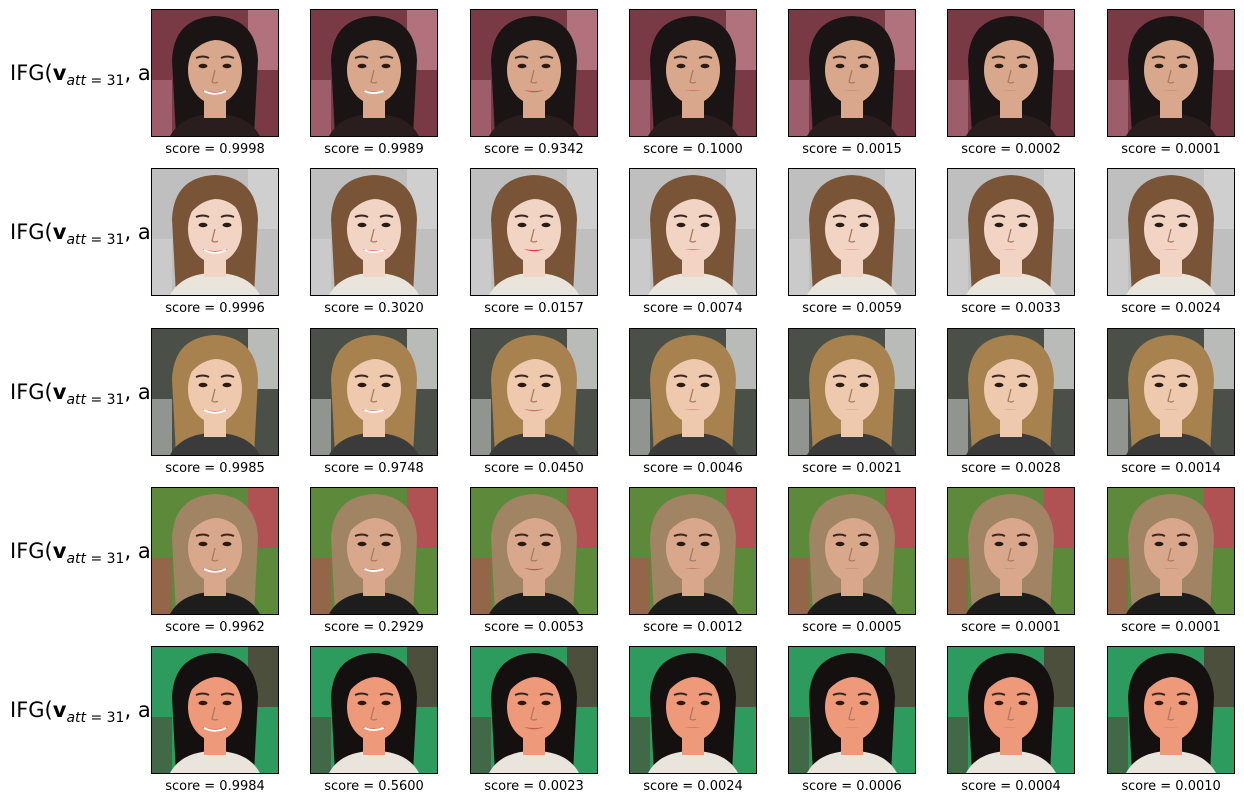 The height and width of the screenshot is (805, 1244). What do you see at coordinates (693, 786) in the screenshot?
I see `score-caption: score = 0.0024` at bounding box center [693, 786].